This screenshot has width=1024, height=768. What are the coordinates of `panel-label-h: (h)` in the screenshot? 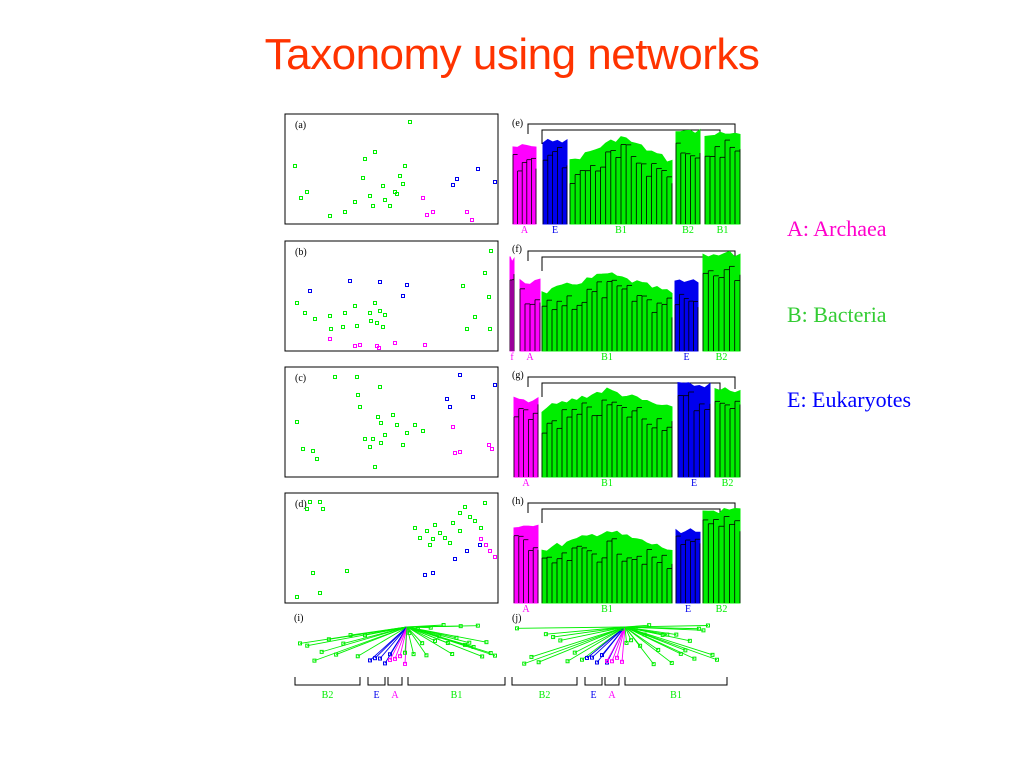 It's located at (518, 501).